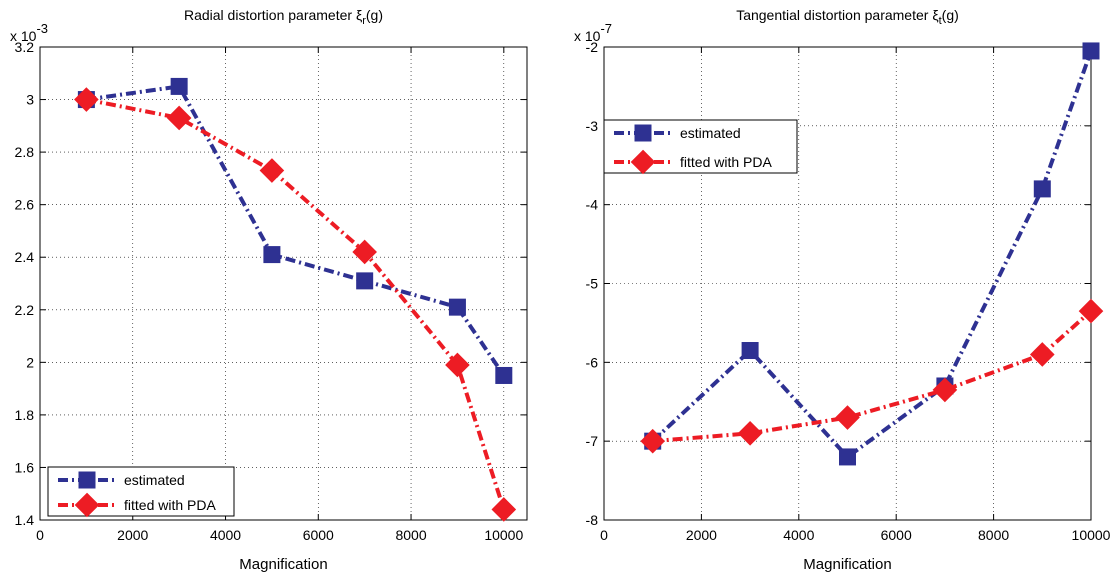 Image resolution: width=1117 pixels, height=576 pixels. I want to click on chart-title-subscript: t, so click(940, 21).